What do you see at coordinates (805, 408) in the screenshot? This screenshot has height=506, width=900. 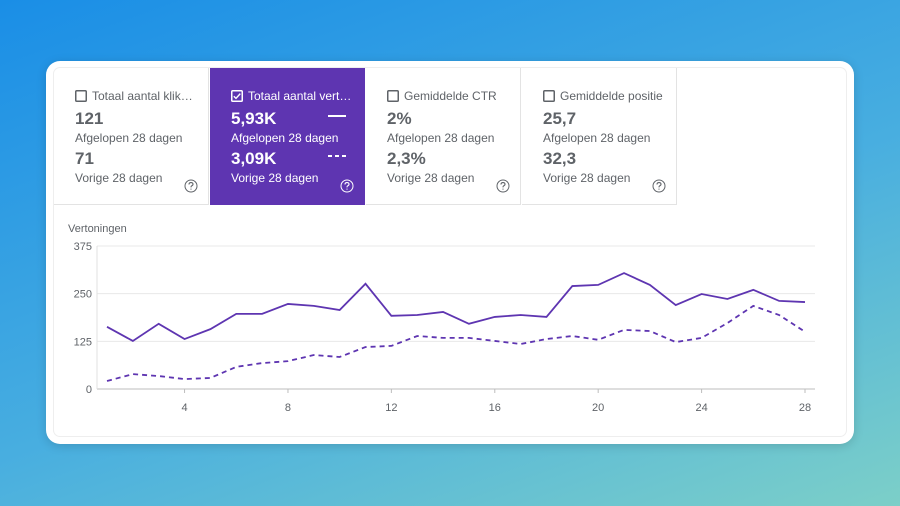 I see `x-tick-label: 28` at bounding box center [805, 408].